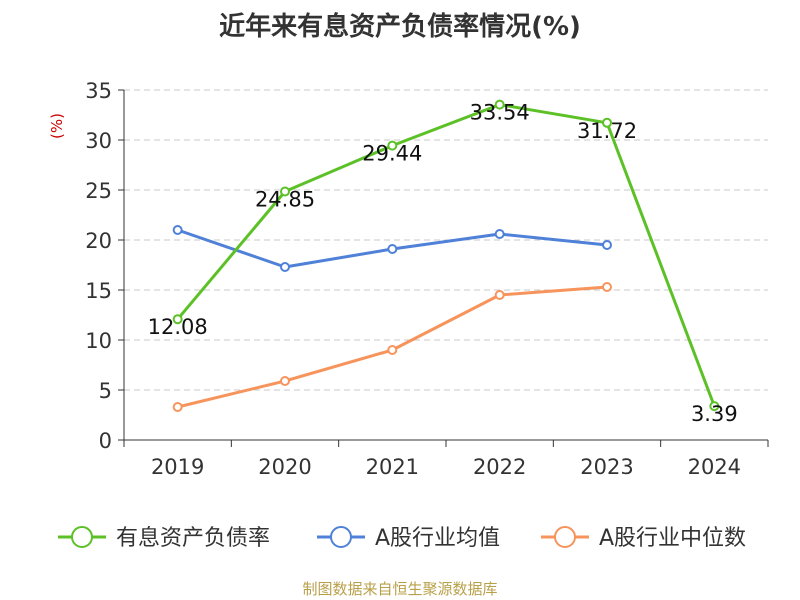 This screenshot has height=600, width=800. Describe the element at coordinates (672, 538) in the screenshot. I see `legend-label: A股行业中位数` at that location.